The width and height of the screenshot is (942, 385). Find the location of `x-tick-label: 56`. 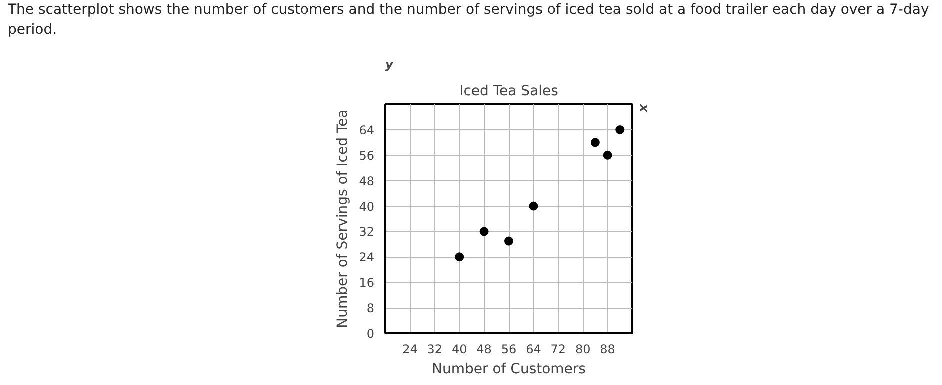

x-tick-label: 56 is located at coordinates (509, 349).